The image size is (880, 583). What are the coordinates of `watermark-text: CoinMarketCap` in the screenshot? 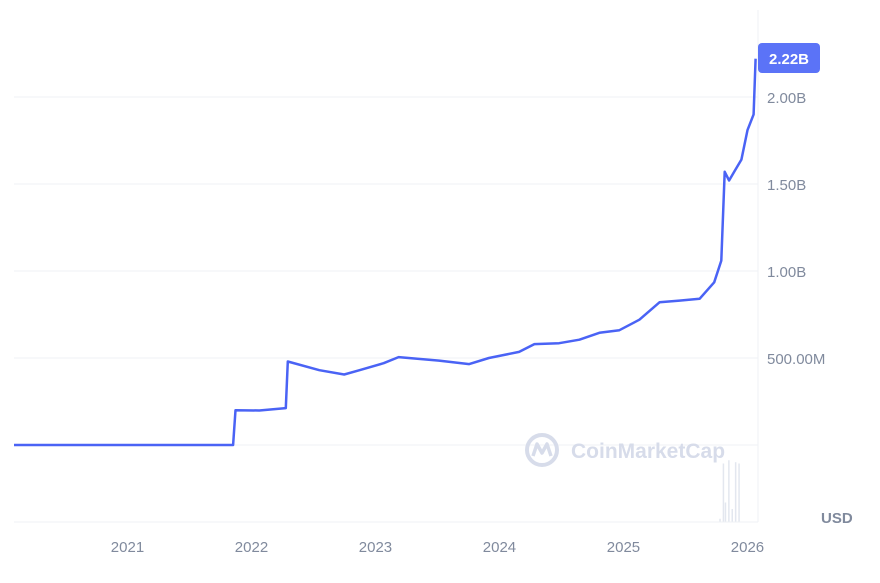 It's located at (648, 451).